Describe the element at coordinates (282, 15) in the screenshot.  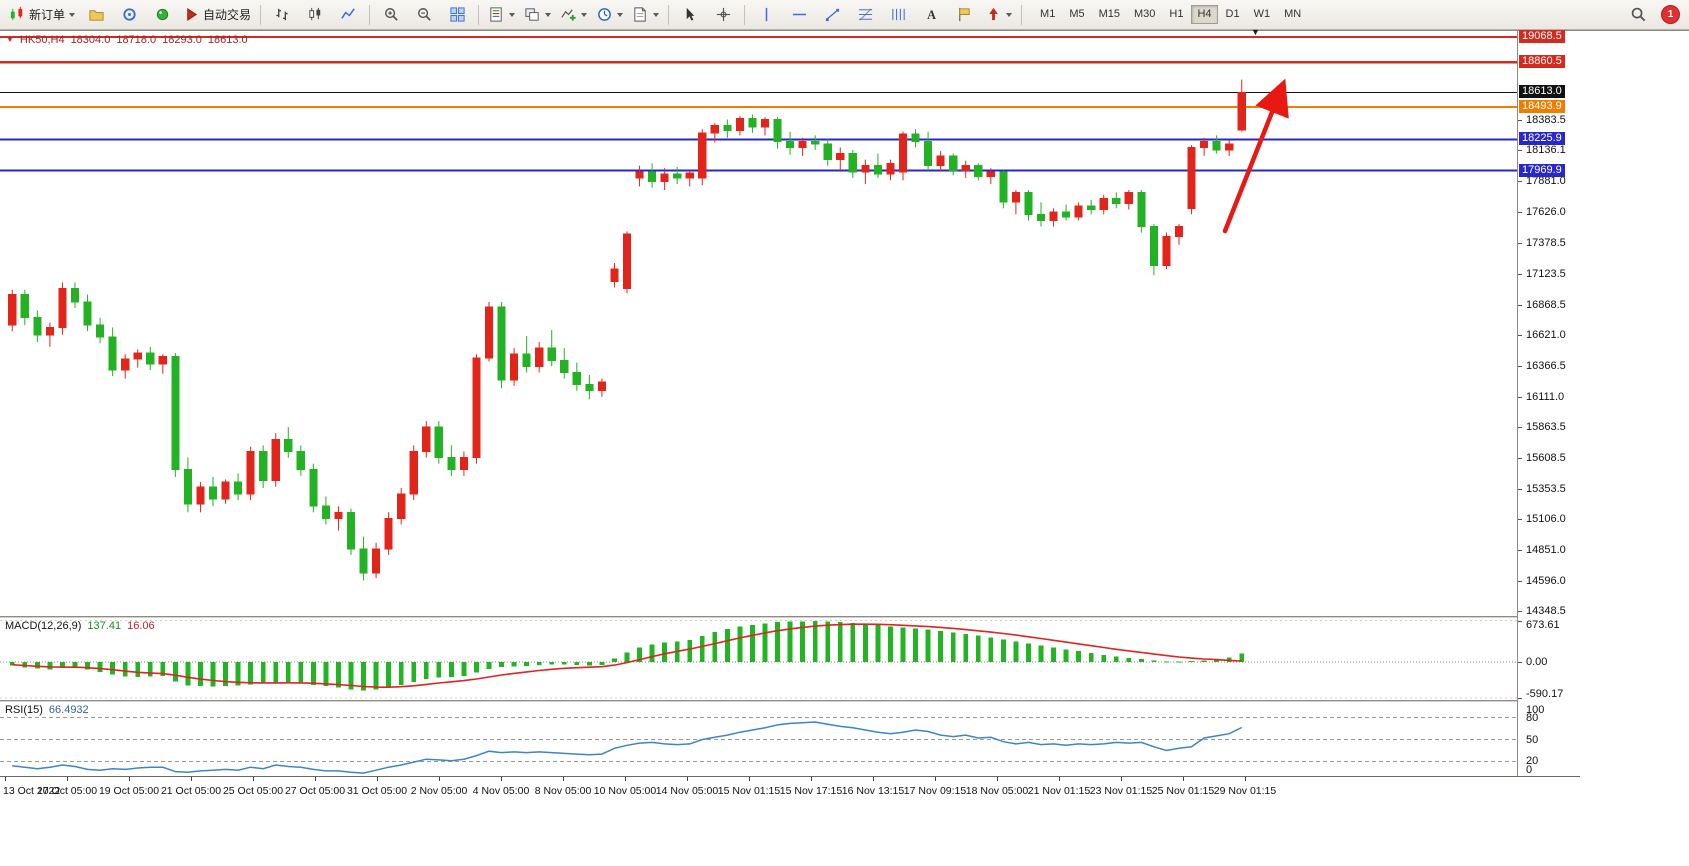
I see `bar-chart-button` at that location.